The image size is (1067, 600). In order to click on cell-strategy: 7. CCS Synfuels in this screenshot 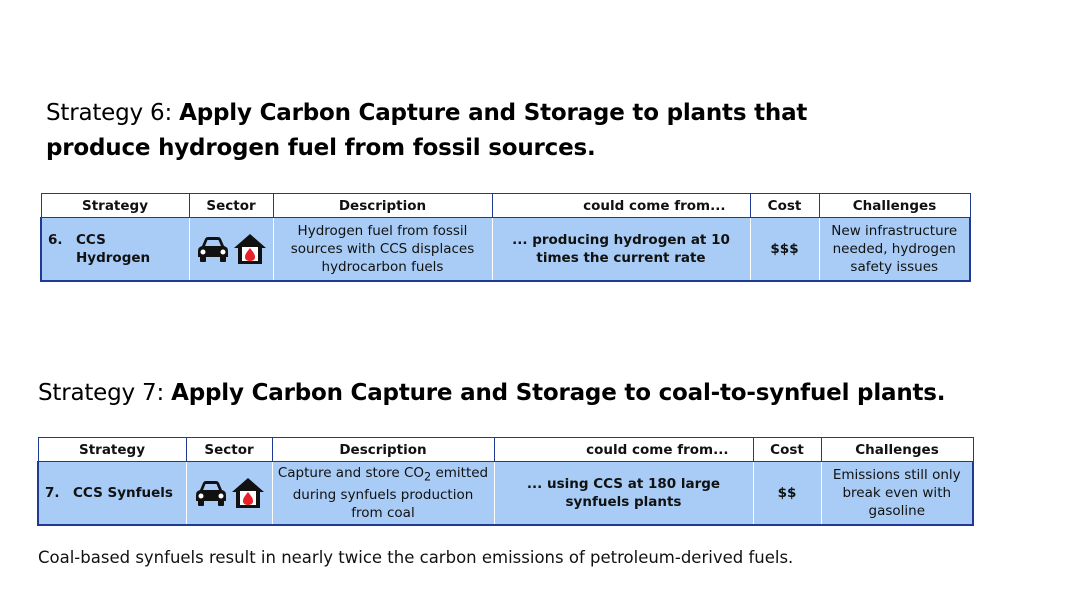, I will do `click(112, 493)`.